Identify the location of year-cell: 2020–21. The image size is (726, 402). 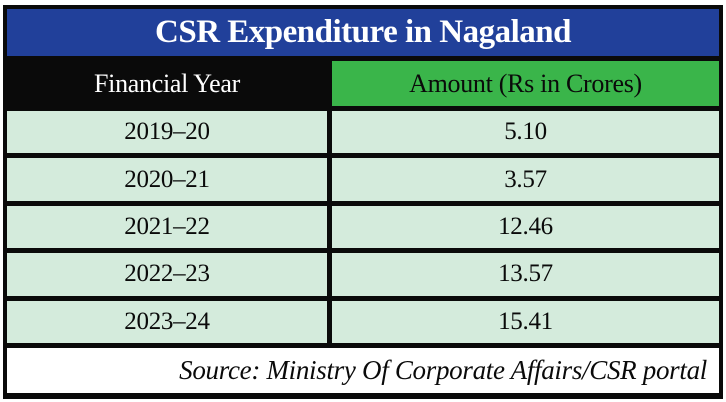
(167, 179).